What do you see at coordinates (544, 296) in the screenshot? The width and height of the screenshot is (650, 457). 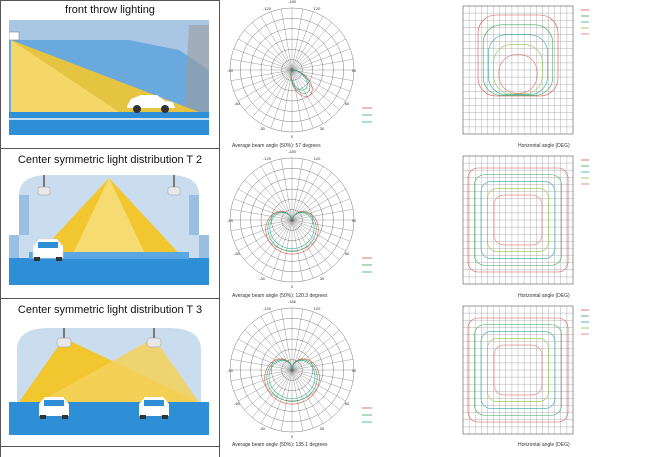 I see `isolux-caption-2: Horizontal angle (DEG)` at bounding box center [544, 296].